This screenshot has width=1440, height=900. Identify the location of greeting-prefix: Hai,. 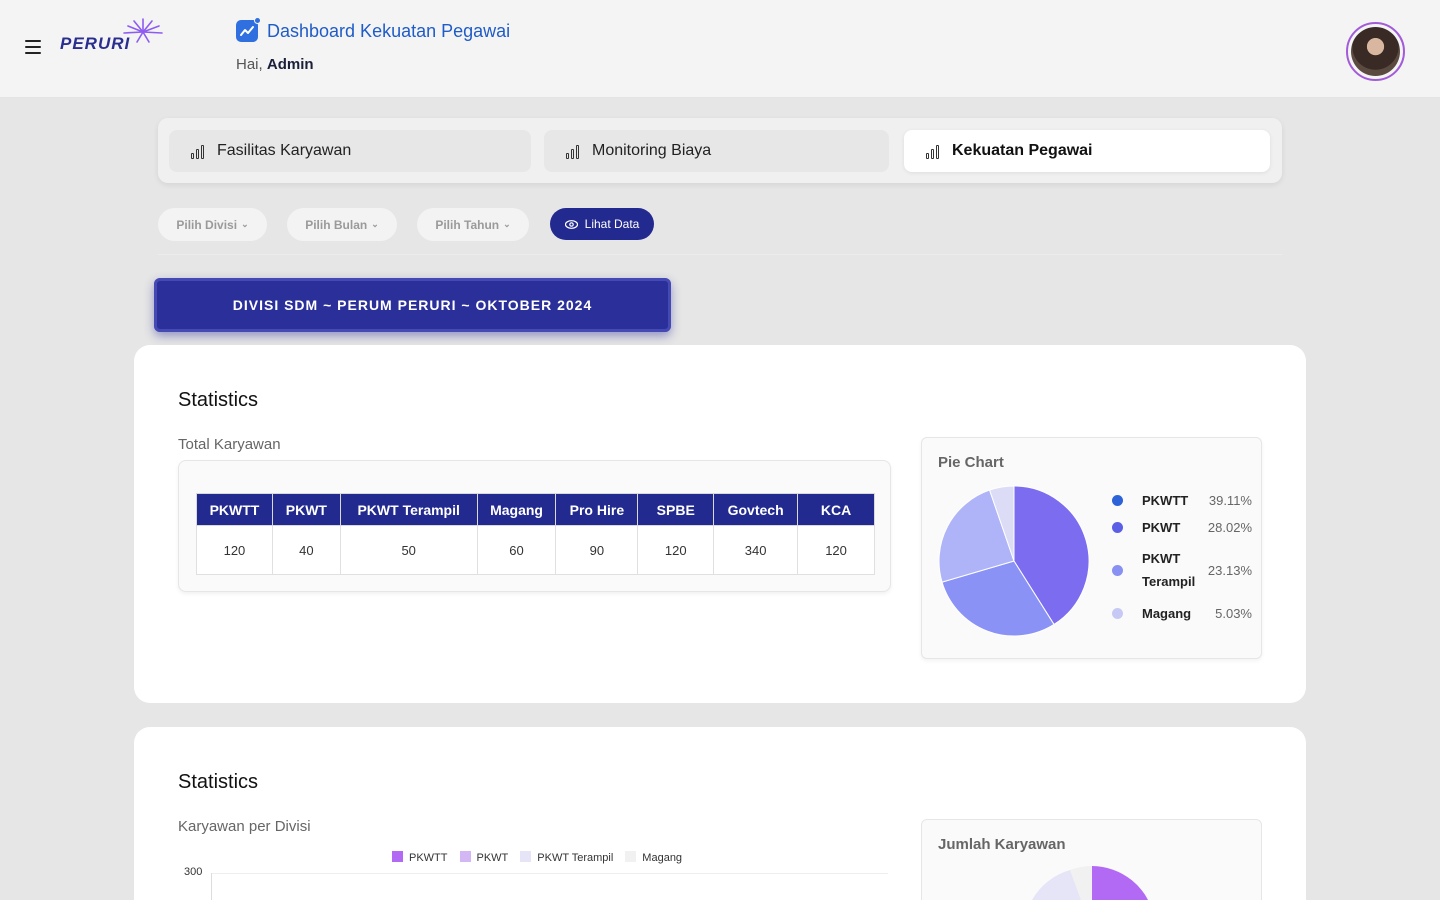
(249, 64).